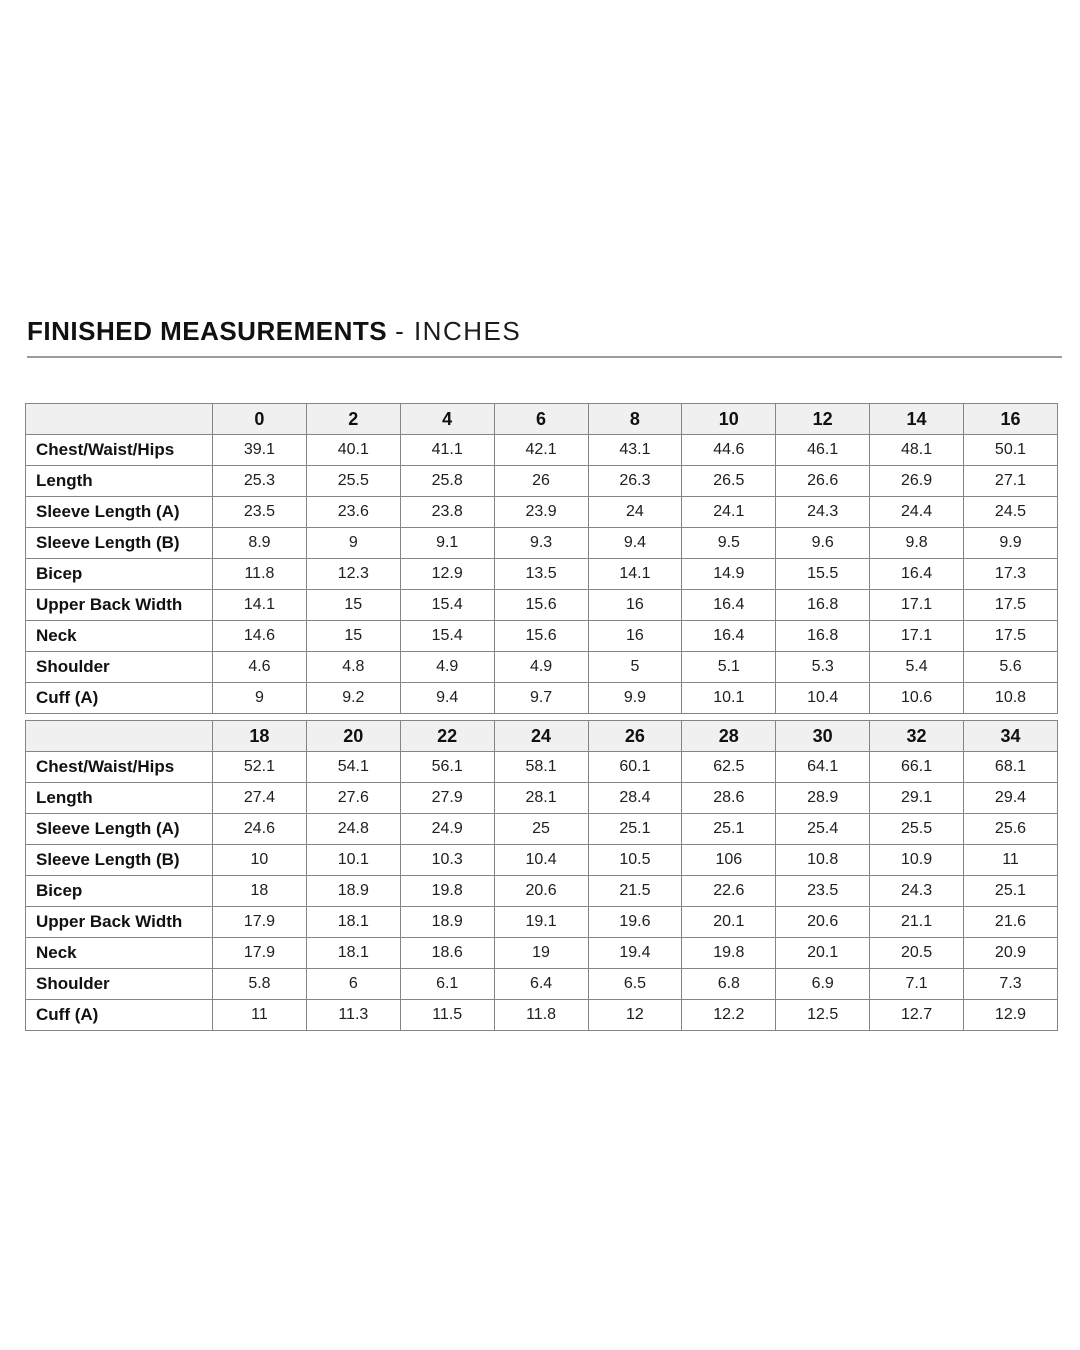 This screenshot has height=1350, width=1080. Describe the element at coordinates (207, 331) in the screenshot. I see `page-title-main: FINISHED MEASUREMENTS` at that location.